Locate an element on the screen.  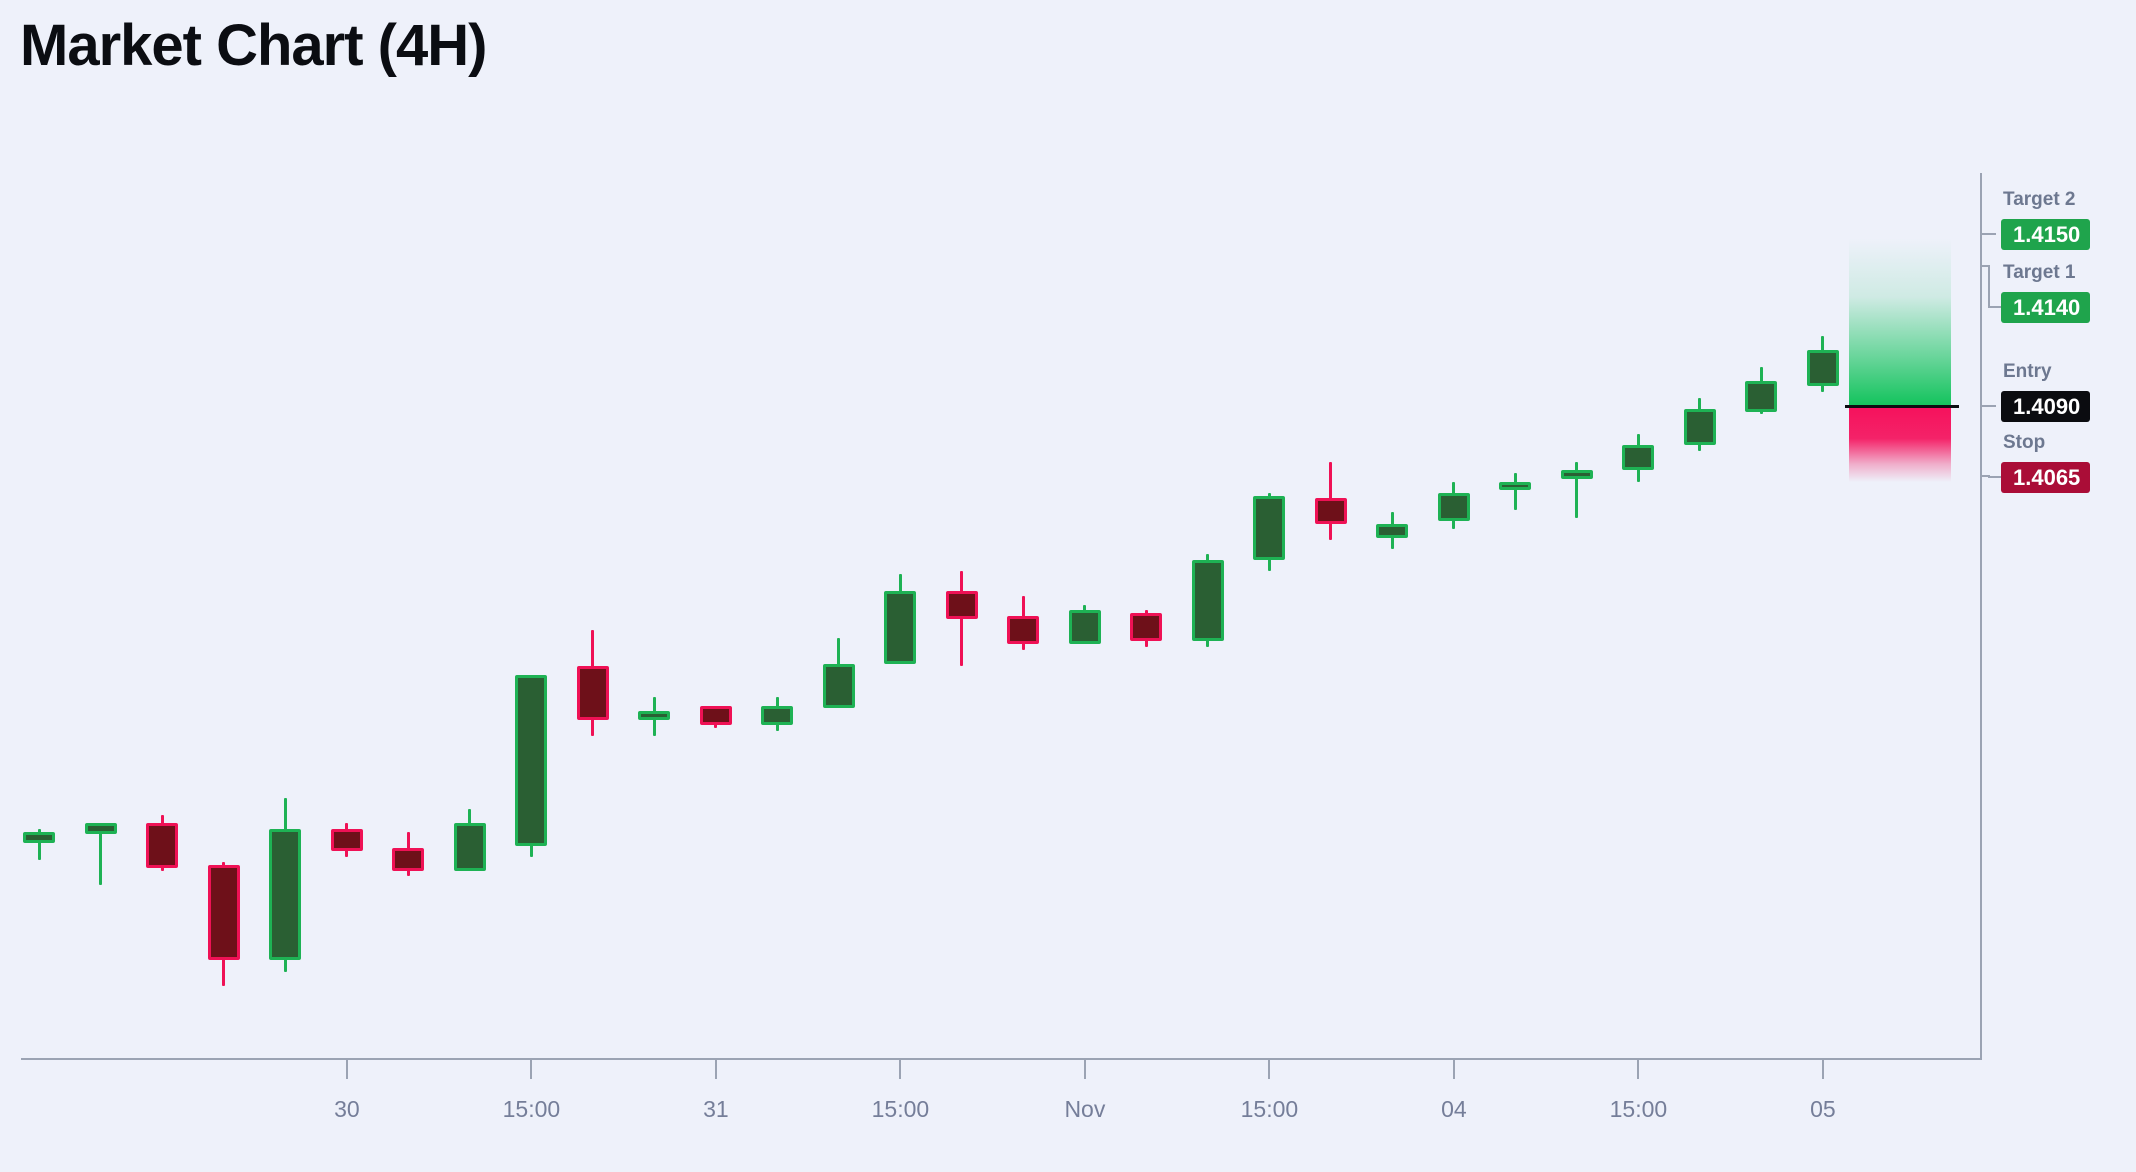
entry-label: Entry is located at coordinates (2027, 371).